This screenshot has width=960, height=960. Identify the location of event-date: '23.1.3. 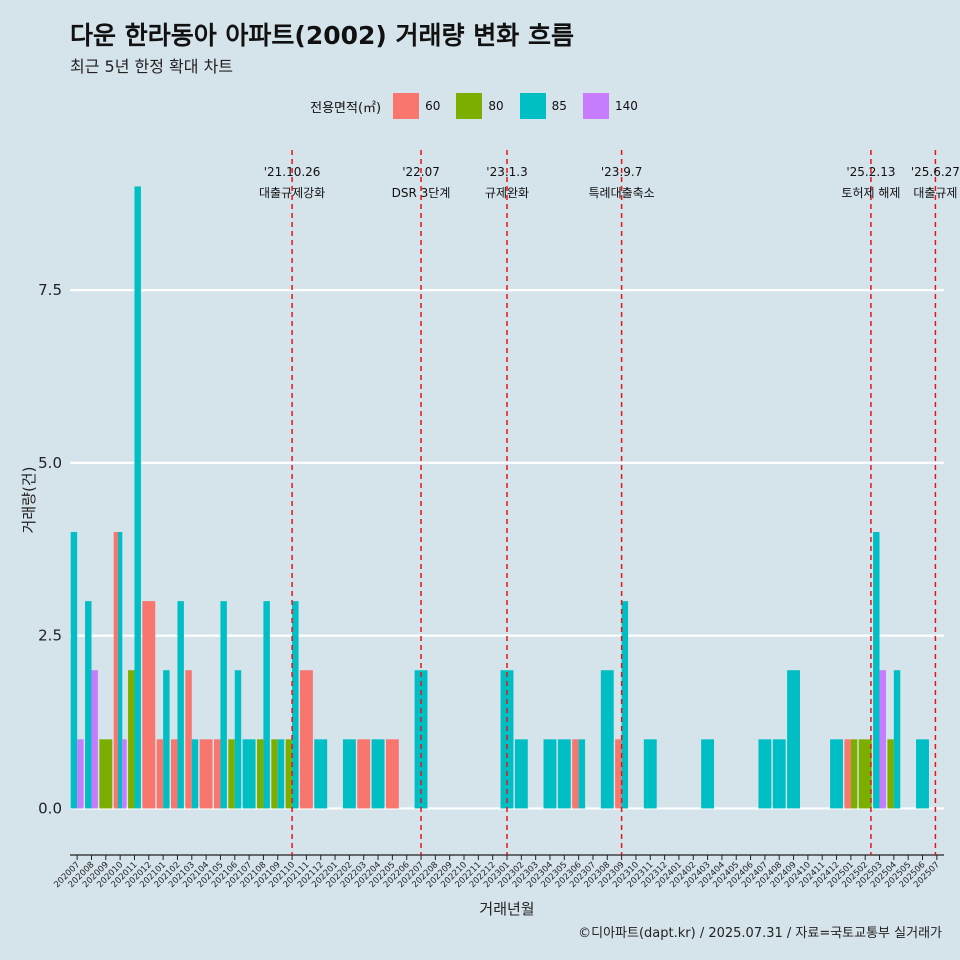
(506, 172).